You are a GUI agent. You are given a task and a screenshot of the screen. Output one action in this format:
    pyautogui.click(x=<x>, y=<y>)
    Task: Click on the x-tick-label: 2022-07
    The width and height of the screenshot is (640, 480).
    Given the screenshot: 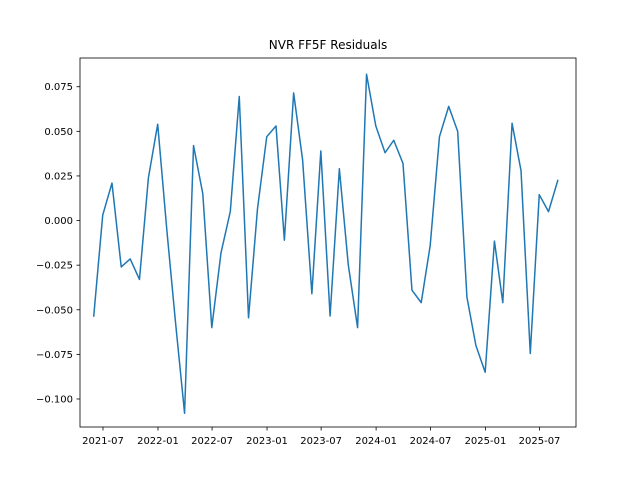 What is the action you would take?
    pyautogui.click(x=212, y=441)
    